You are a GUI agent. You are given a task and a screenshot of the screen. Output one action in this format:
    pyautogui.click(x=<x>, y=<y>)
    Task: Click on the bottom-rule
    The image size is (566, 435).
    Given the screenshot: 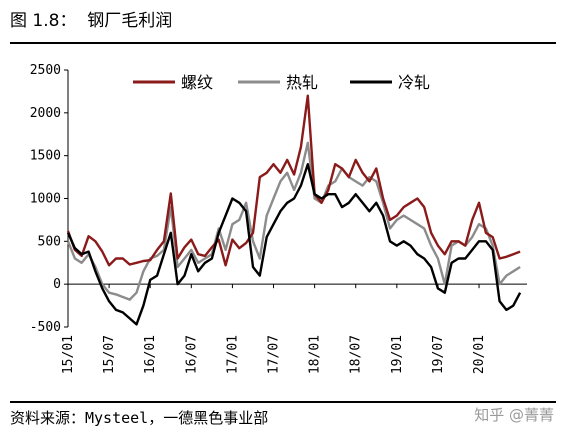 What is the action you would take?
    pyautogui.click(x=283, y=402)
    